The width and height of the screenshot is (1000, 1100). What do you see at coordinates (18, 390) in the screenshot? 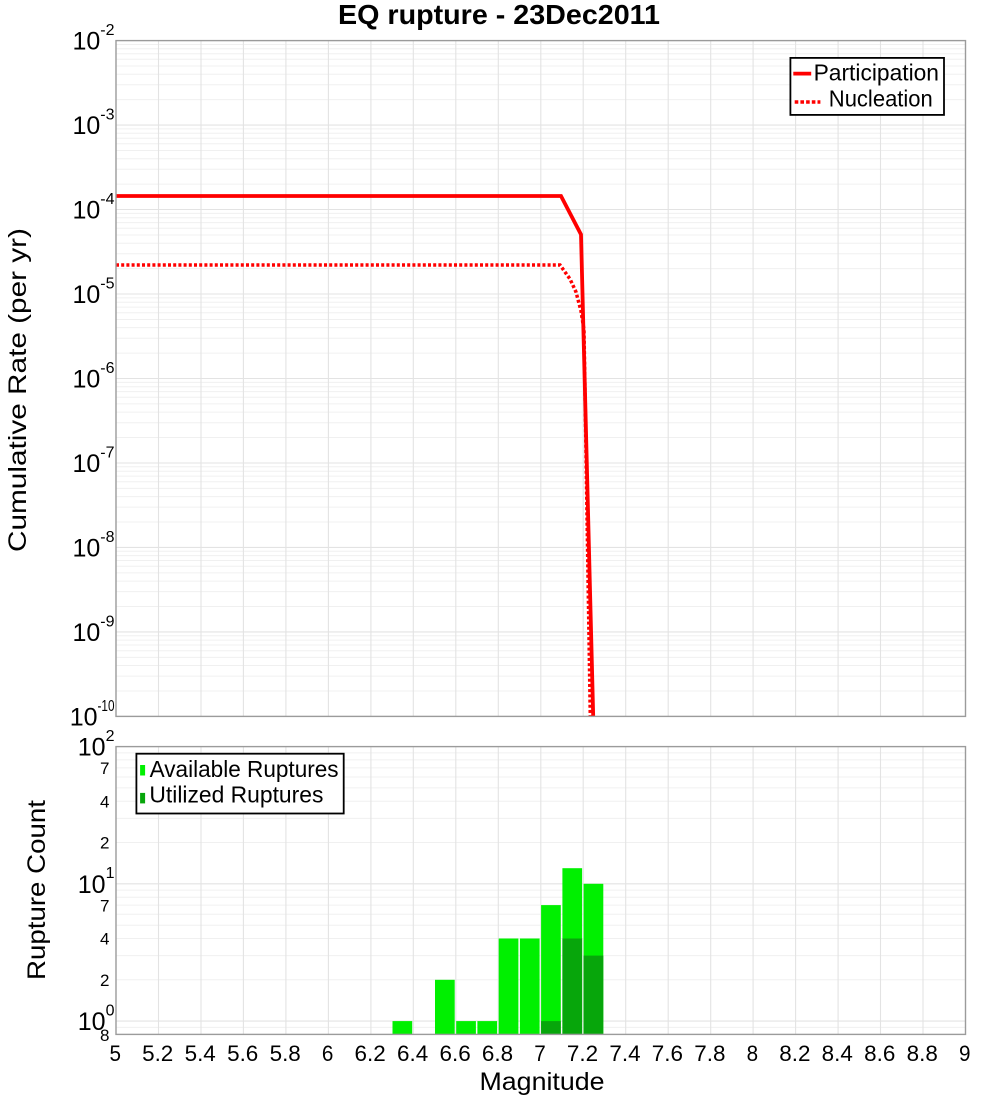
I see `svg-text: Cumulative Rate (per yr)` at bounding box center [18, 390].